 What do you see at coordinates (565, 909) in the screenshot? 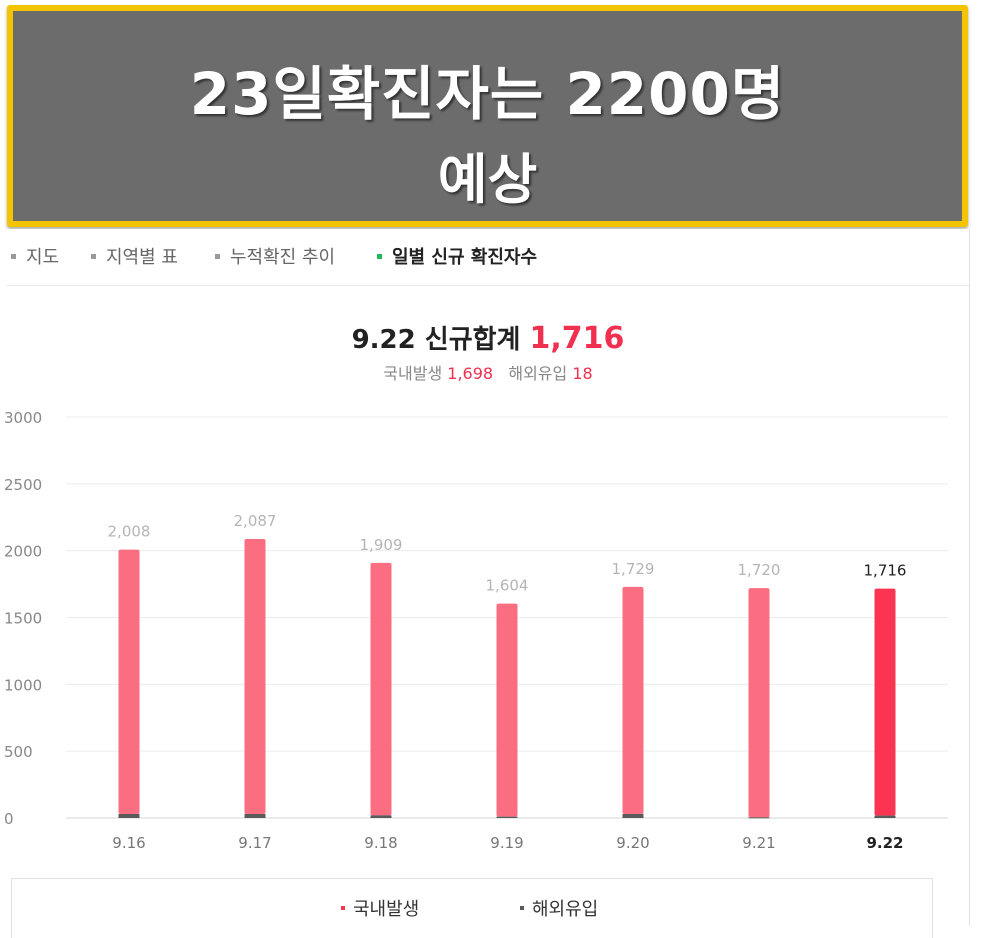
I see `legend-label: 해외유입` at bounding box center [565, 909].